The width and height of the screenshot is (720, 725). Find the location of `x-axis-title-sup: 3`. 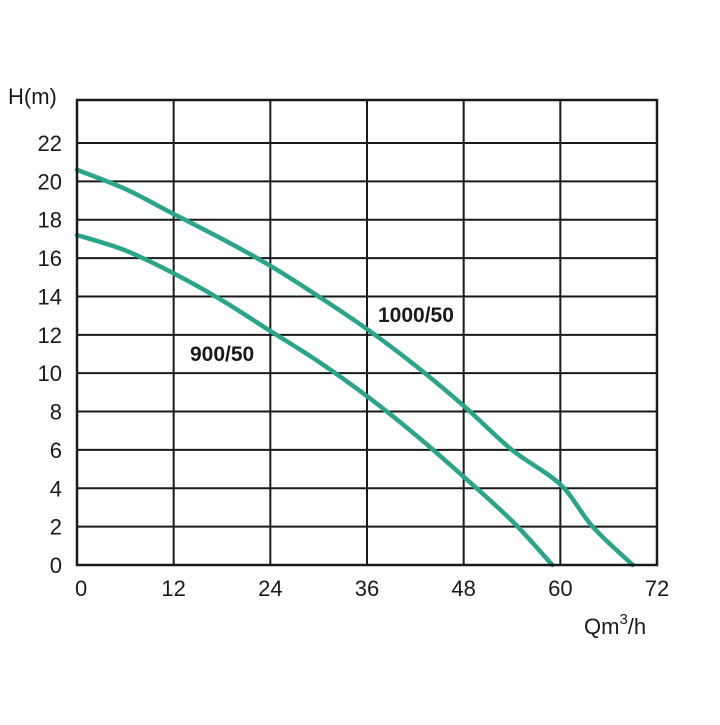

x-axis-title-sup: 3 is located at coordinates (623, 619).